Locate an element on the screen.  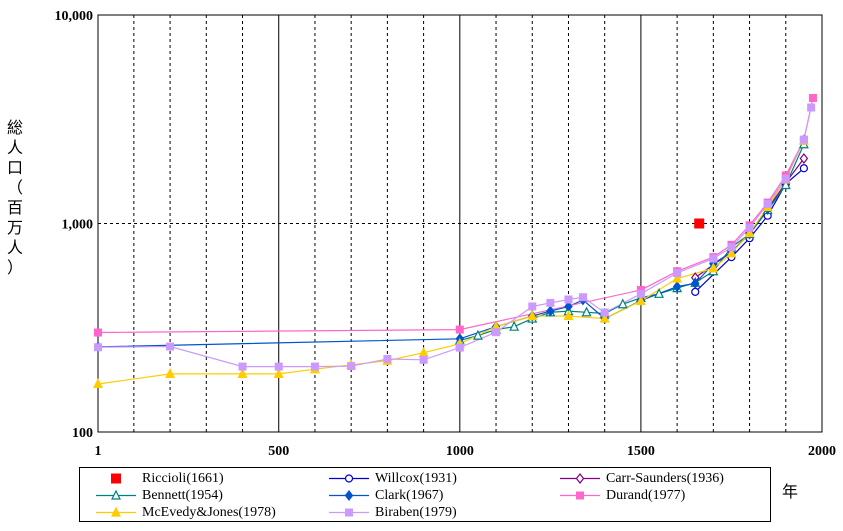
legend-label: Riccioli(1661) is located at coordinates (183, 478).